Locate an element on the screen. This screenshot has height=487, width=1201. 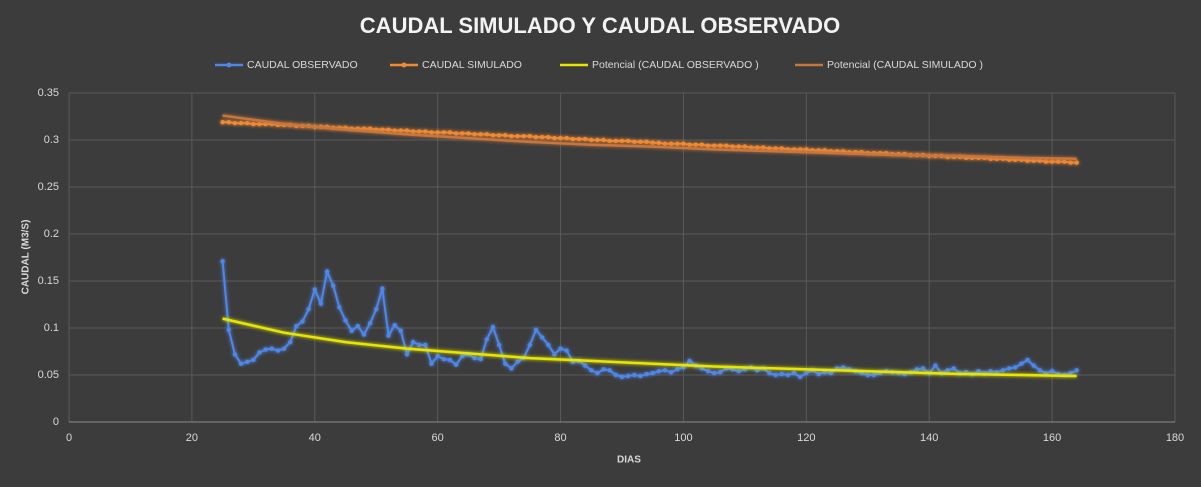
y-tick-label: 0.3 is located at coordinates (51, 140).